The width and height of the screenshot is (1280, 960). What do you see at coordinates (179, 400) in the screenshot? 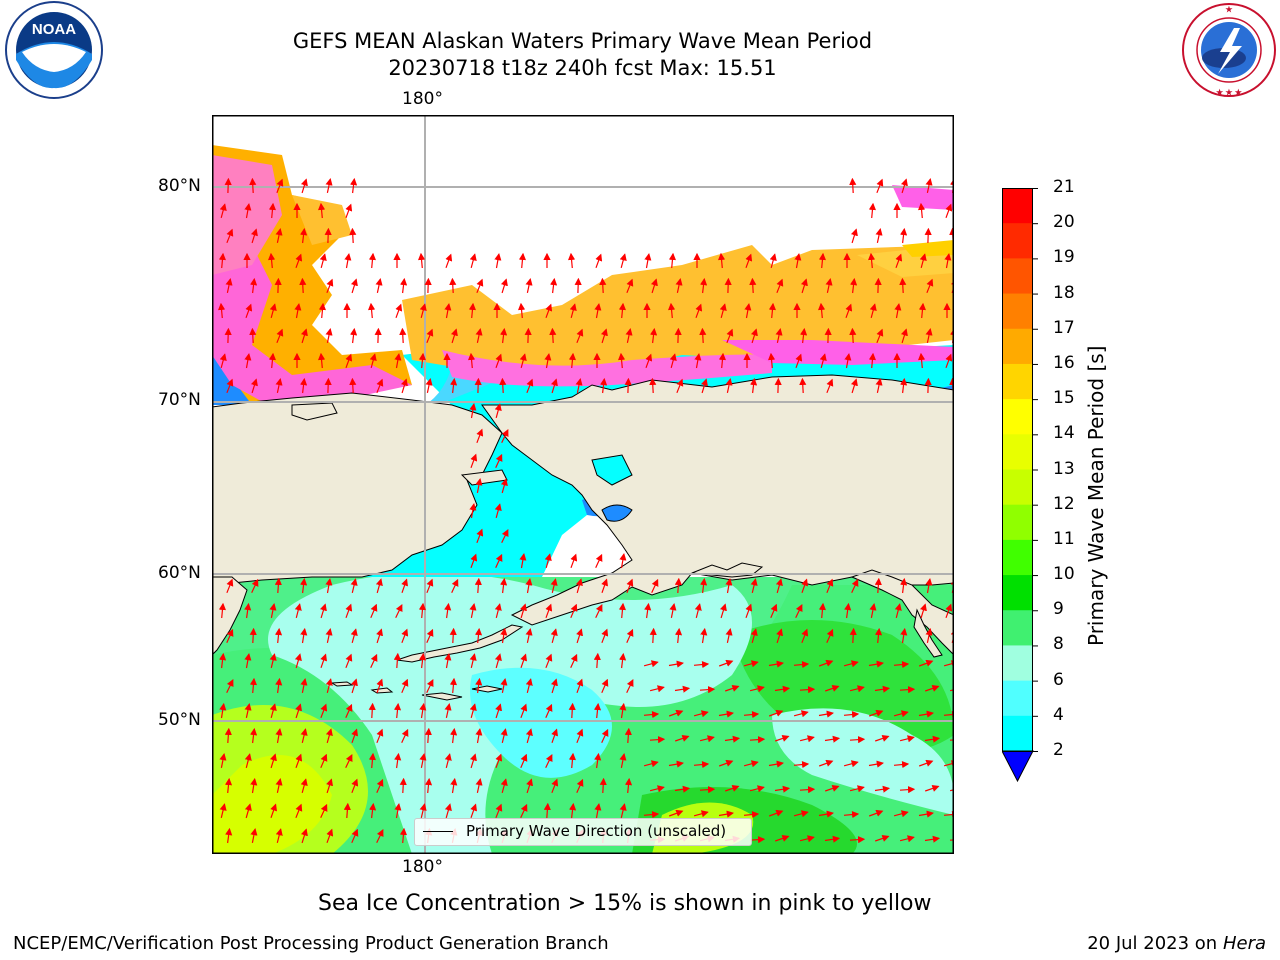
I see `lat-label-70: 70°N` at bounding box center [179, 400].